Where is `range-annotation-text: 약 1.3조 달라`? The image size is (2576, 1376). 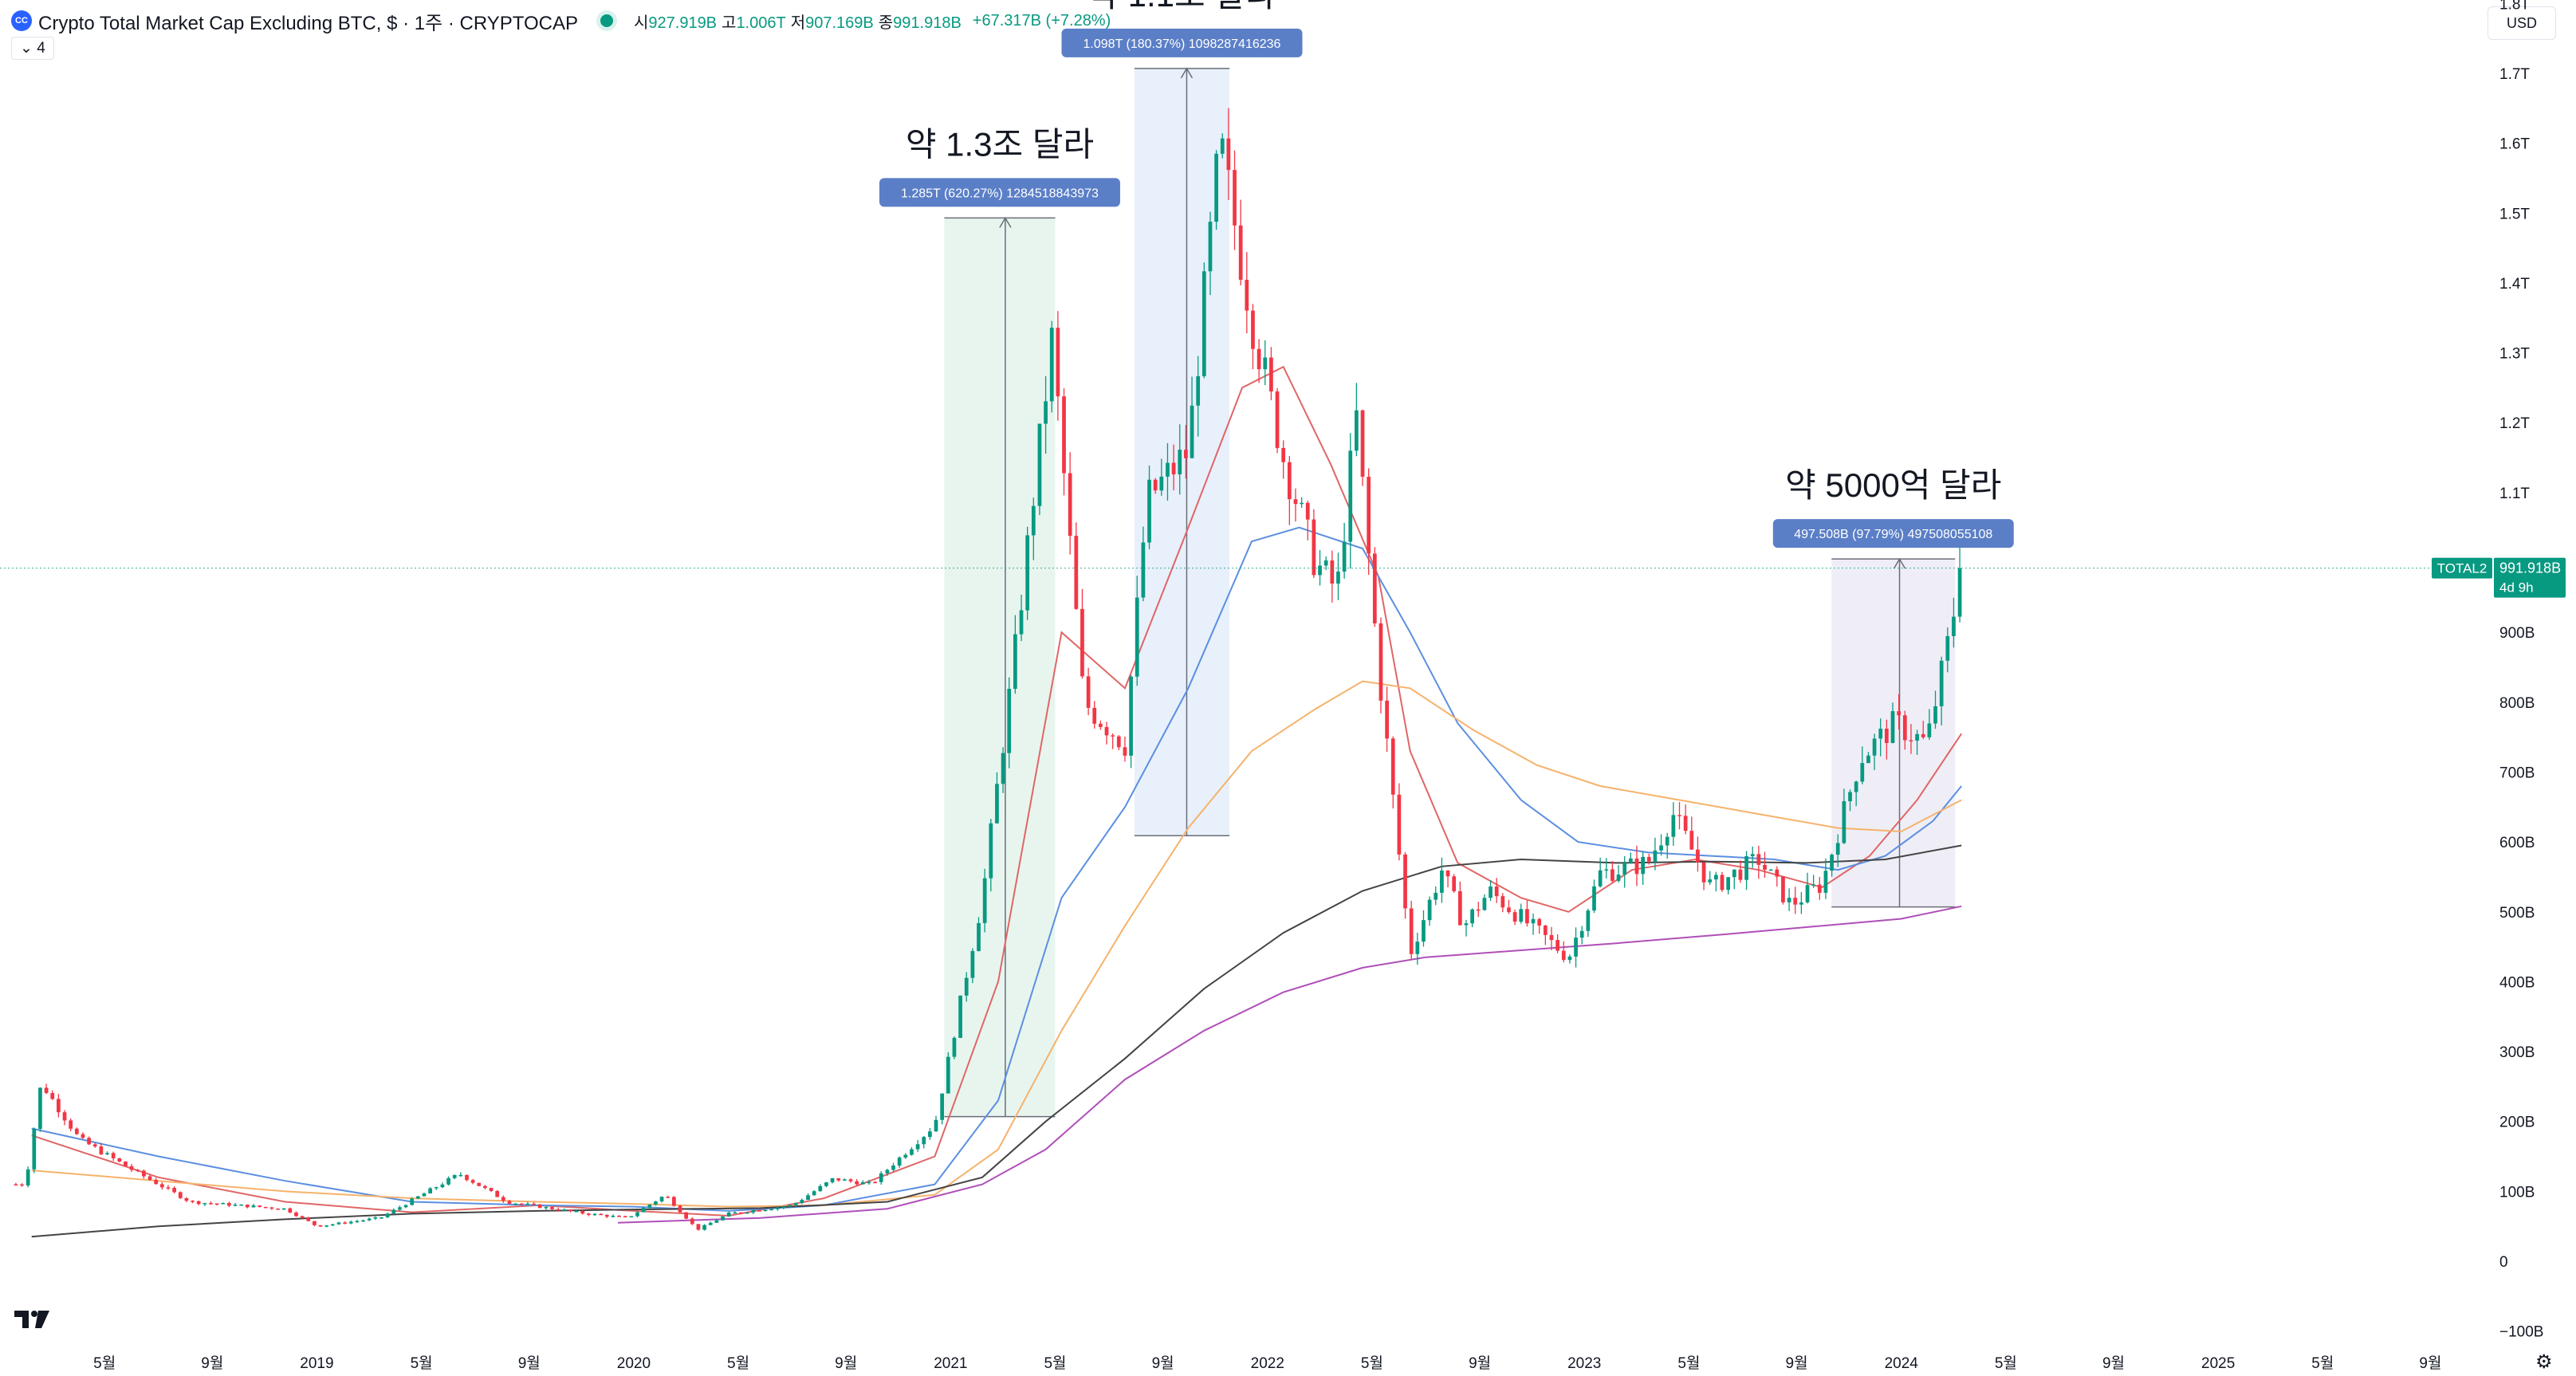 range-annotation-text: 약 1.3조 달라 is located at coordinates (1000, 144).